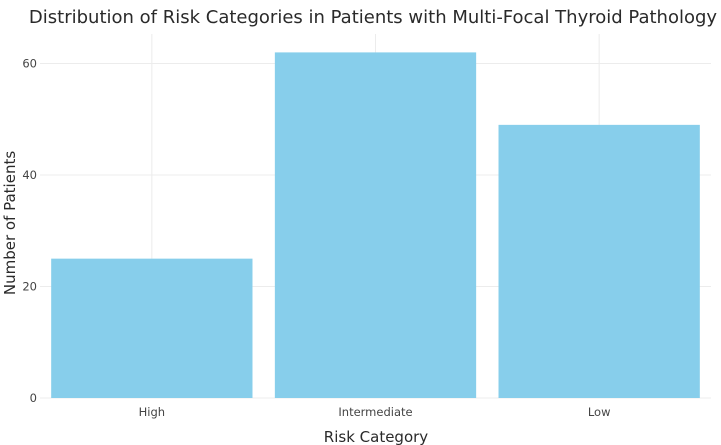 The height and width of the screenshot is (445, 721). I want to click on x-tick-labels: High Intermediate Low, so click(375, 412).